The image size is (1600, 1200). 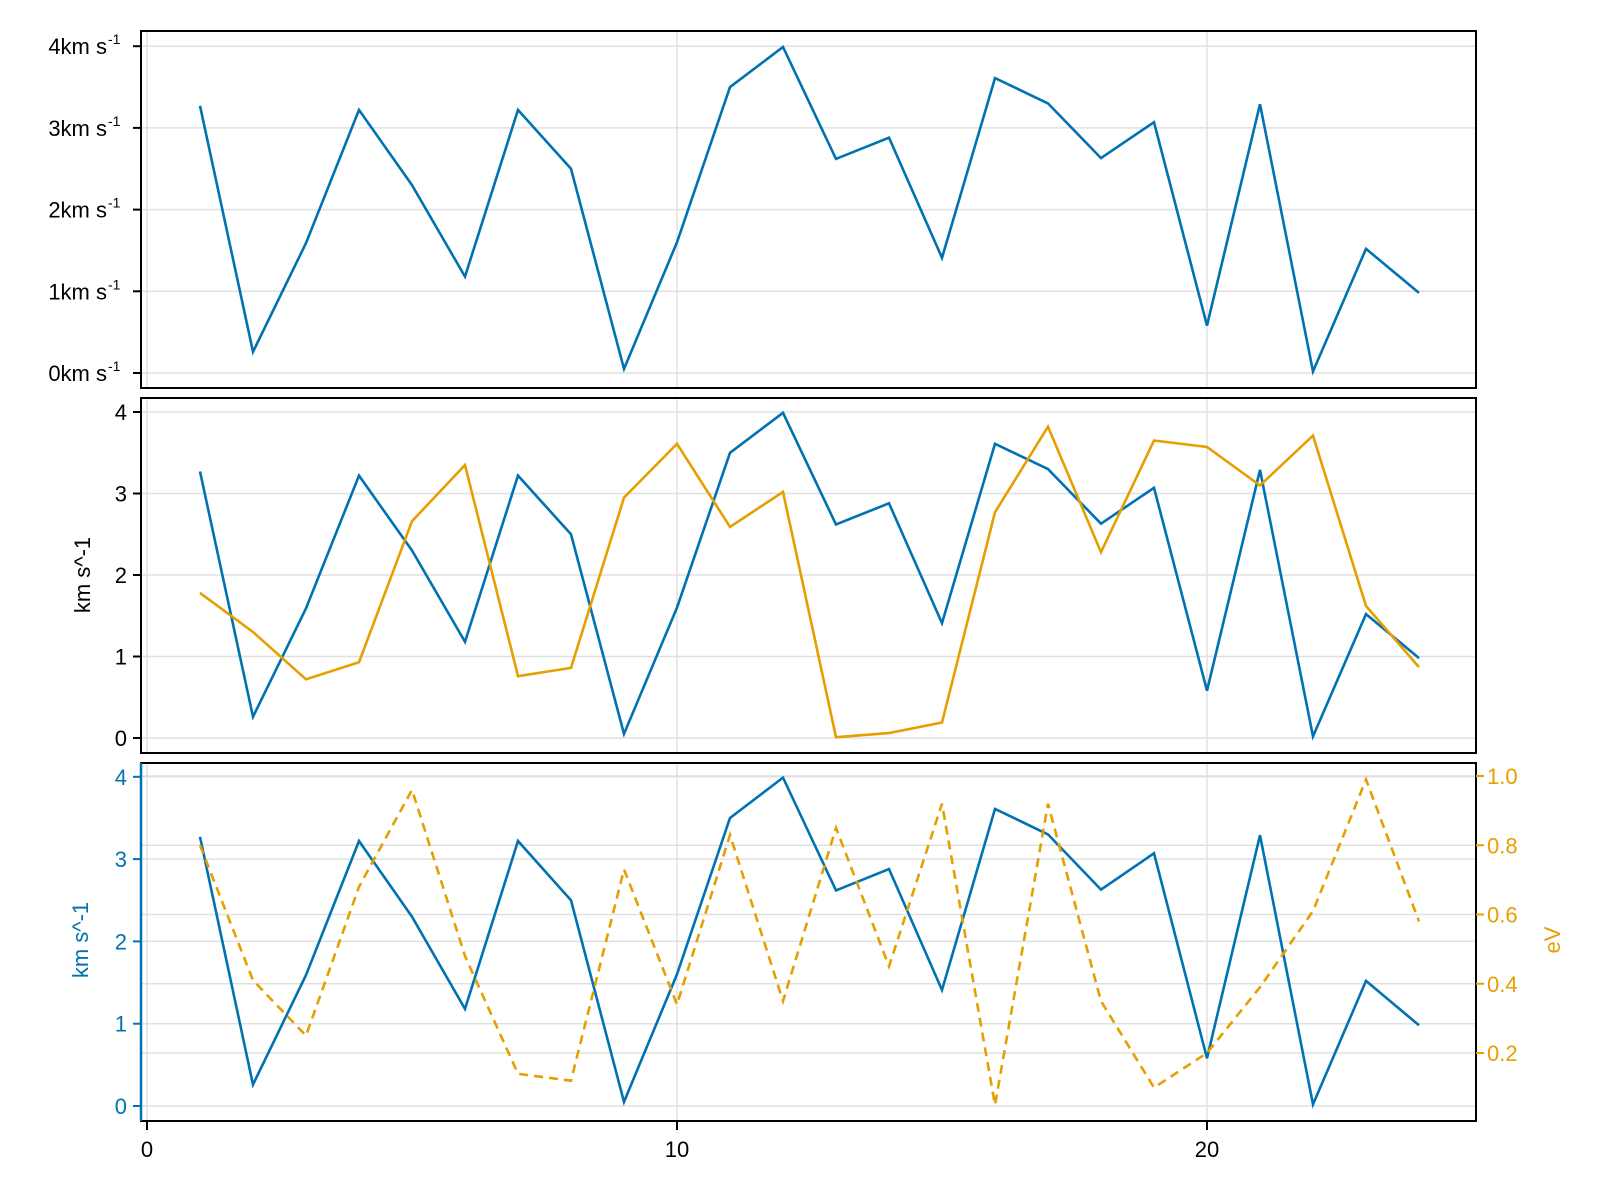 I want to click on y-tick-label: 3km s, so click(x=77, y=128).